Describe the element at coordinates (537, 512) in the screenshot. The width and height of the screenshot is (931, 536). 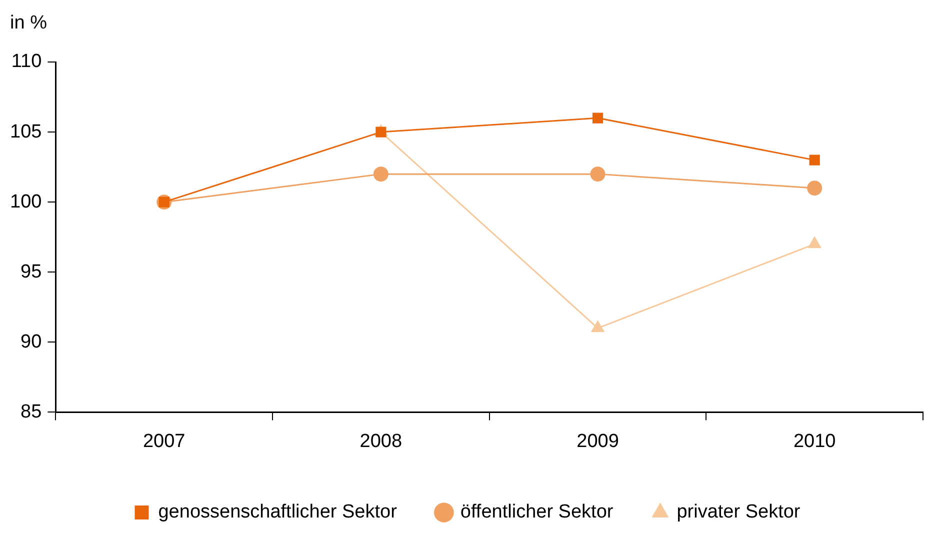
I see `legend-label: öffentlicher Sektor` at that location.